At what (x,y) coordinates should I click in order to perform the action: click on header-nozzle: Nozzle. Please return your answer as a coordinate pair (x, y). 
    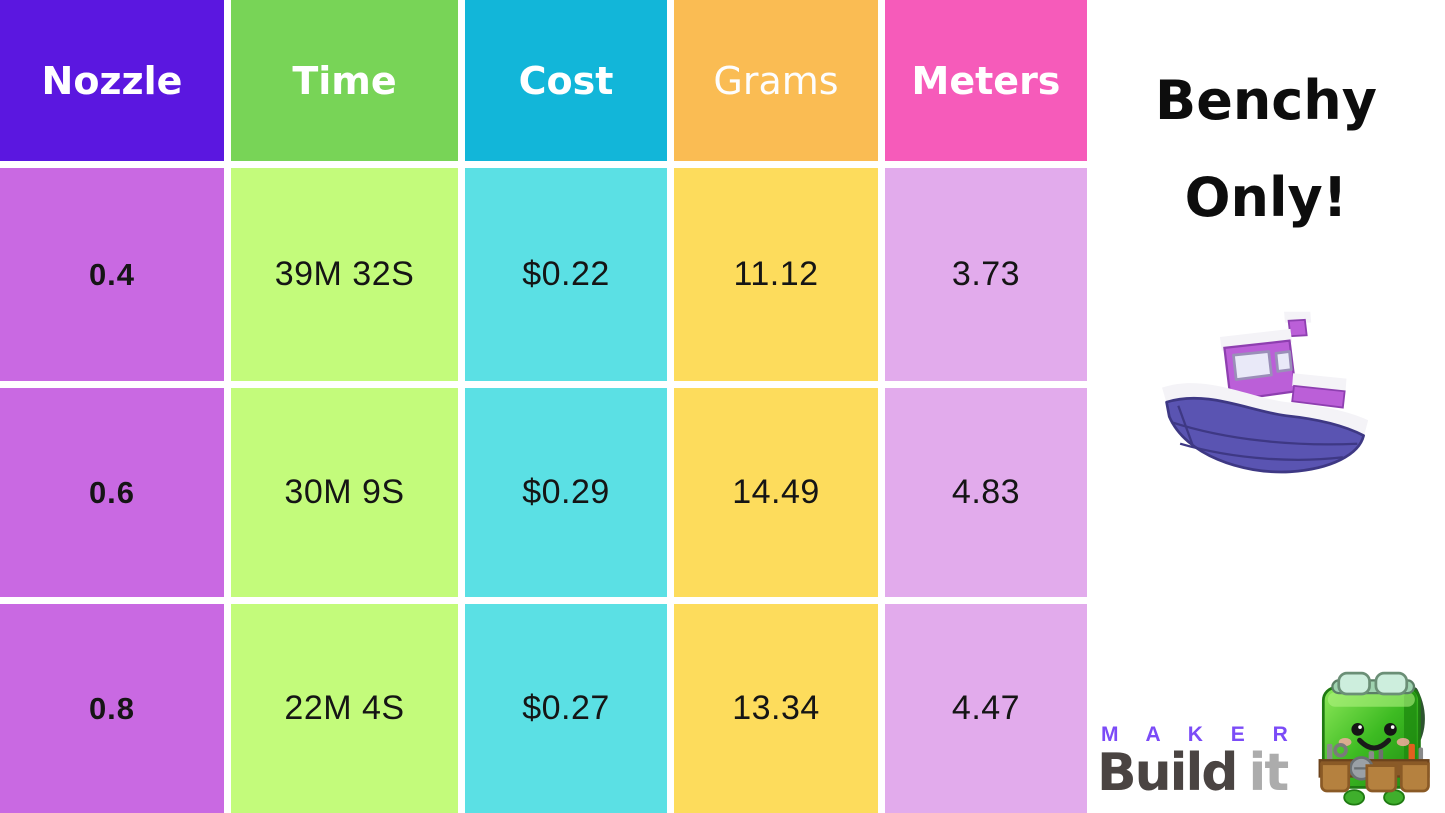
    Looking at the image, I should click on (112, 80).